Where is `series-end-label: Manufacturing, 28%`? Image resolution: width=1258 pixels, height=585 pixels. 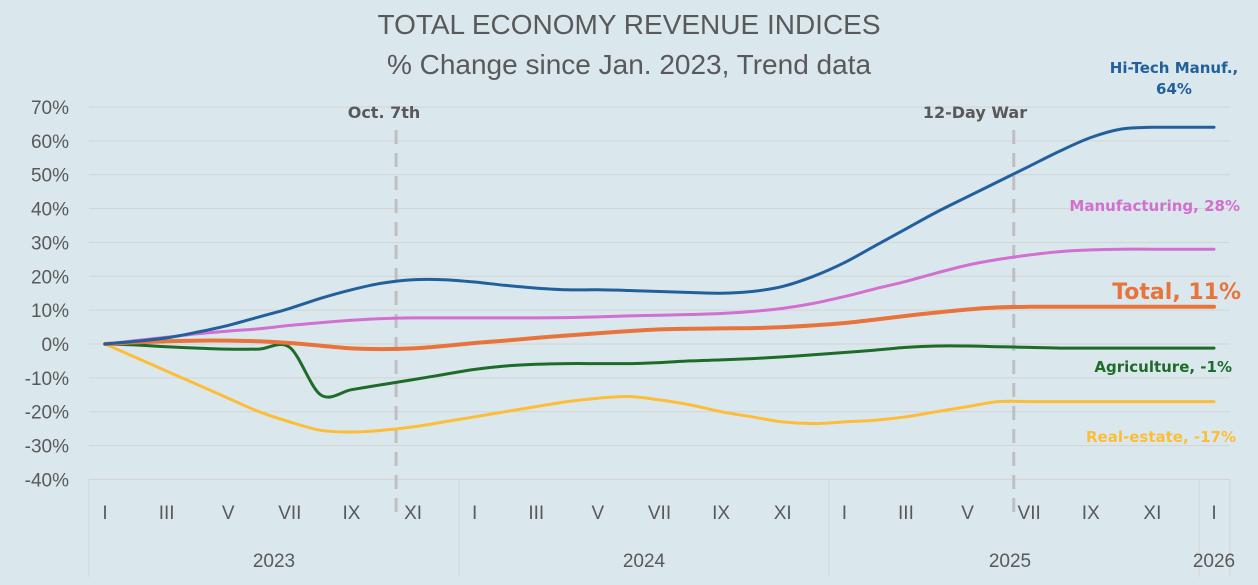
series-end-label: Manufacturing, 28% is located at coordinates (1154, 206).